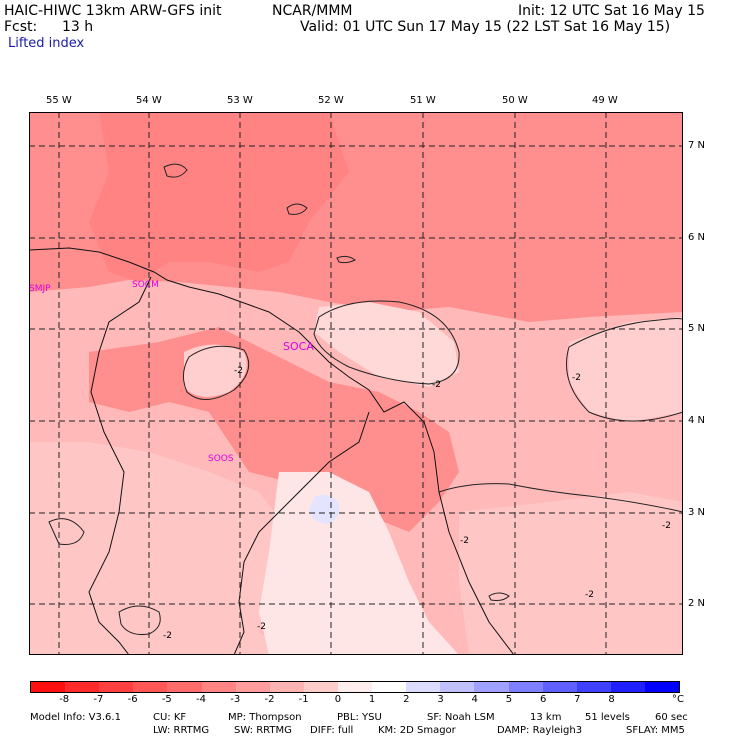  I want to click on border-suriname-w, so click(120, 465).